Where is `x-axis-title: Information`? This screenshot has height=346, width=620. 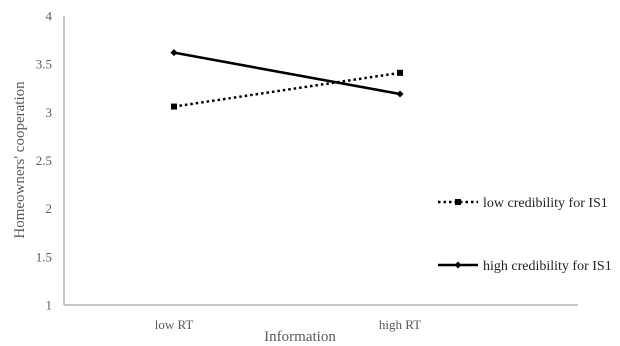 x-axis-title: Information is located at coordinates (300, 337).